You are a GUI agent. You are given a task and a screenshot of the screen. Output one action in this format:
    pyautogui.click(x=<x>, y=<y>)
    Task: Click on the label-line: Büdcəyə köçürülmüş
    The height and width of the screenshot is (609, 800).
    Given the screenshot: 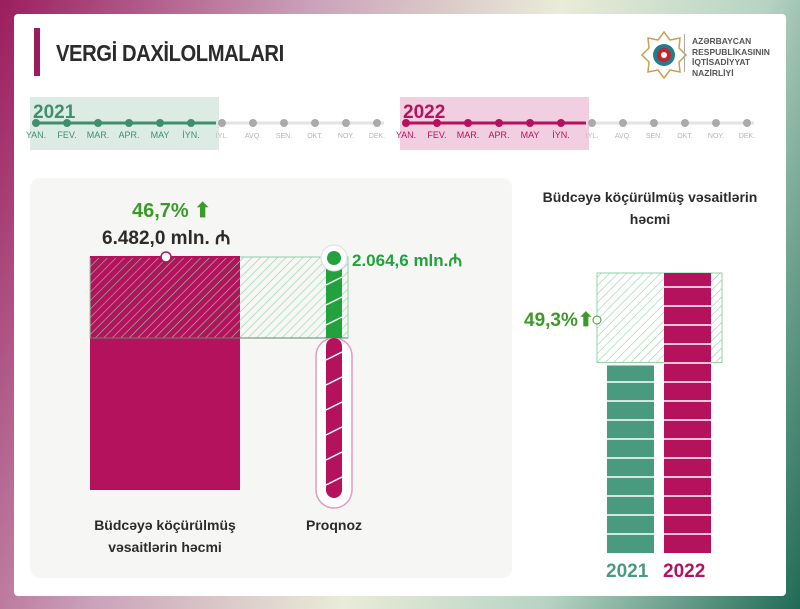 What is the action you would take?
    pyautogui.click(x=165, y=525)
    